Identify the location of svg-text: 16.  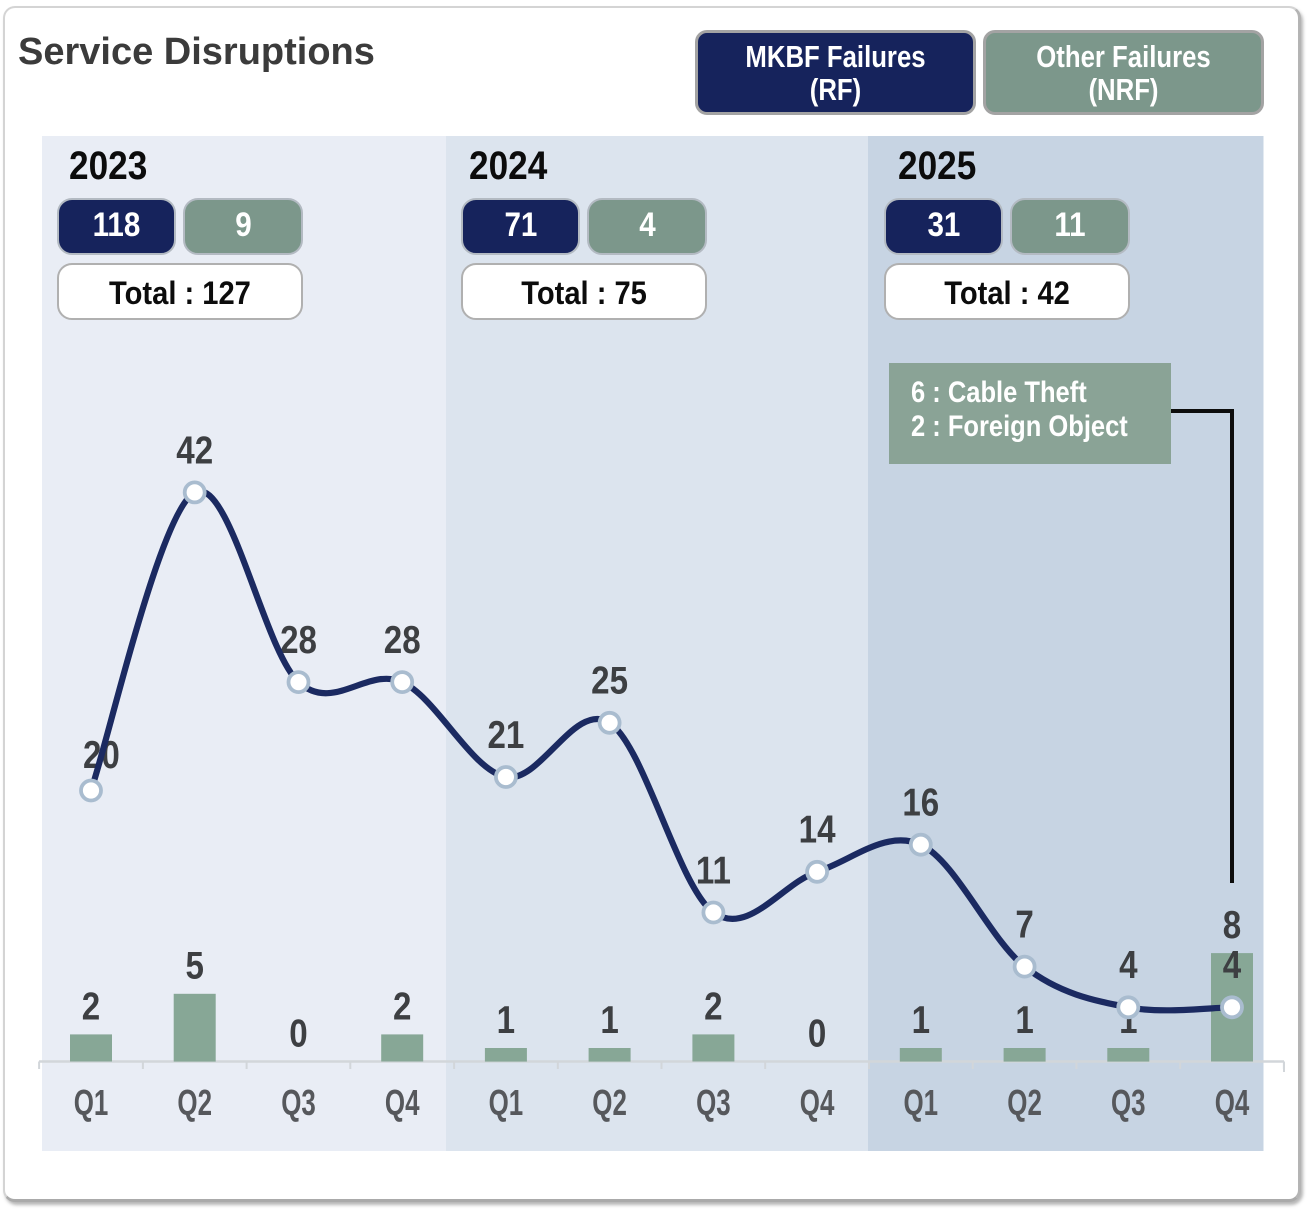
(920, 802).